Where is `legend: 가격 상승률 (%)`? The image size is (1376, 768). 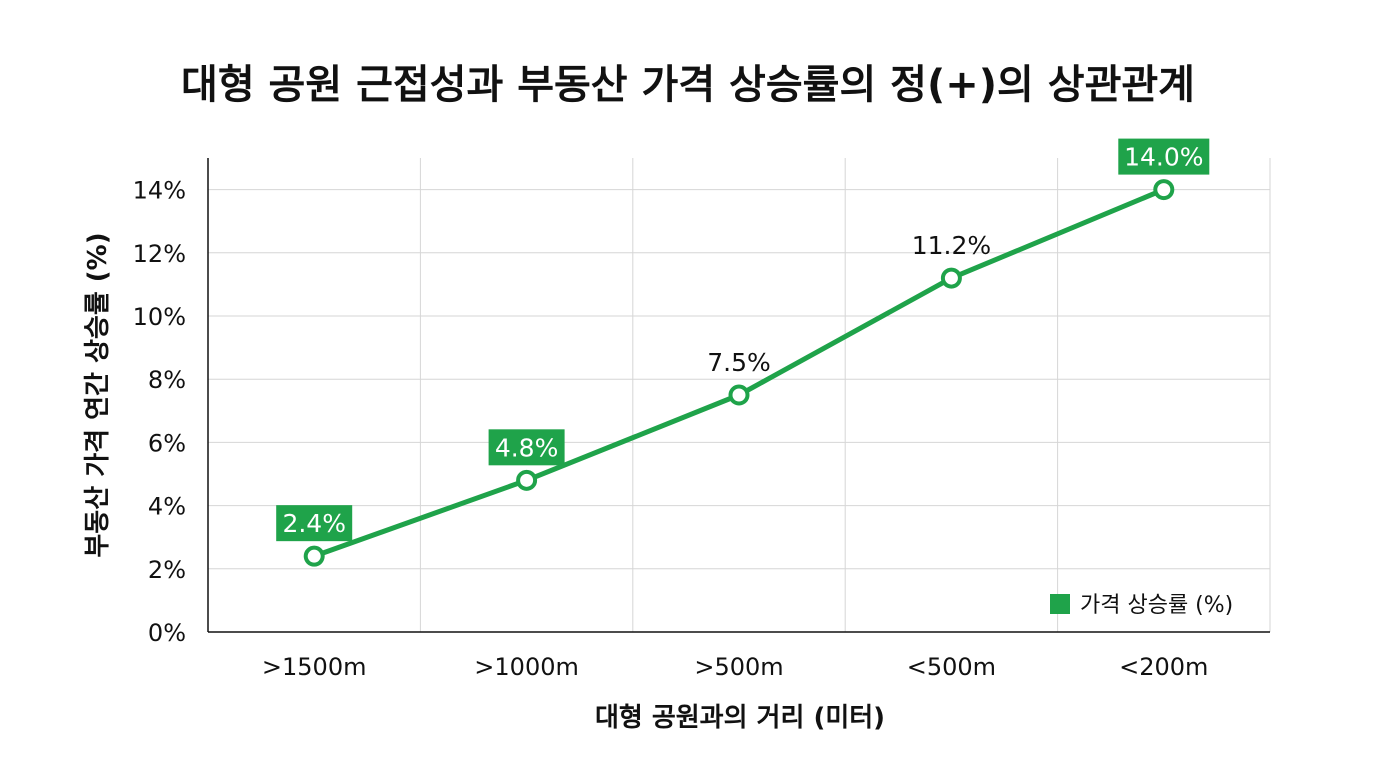
legend: 가격 상승률 (%) is located at coordinates (1141, 605).